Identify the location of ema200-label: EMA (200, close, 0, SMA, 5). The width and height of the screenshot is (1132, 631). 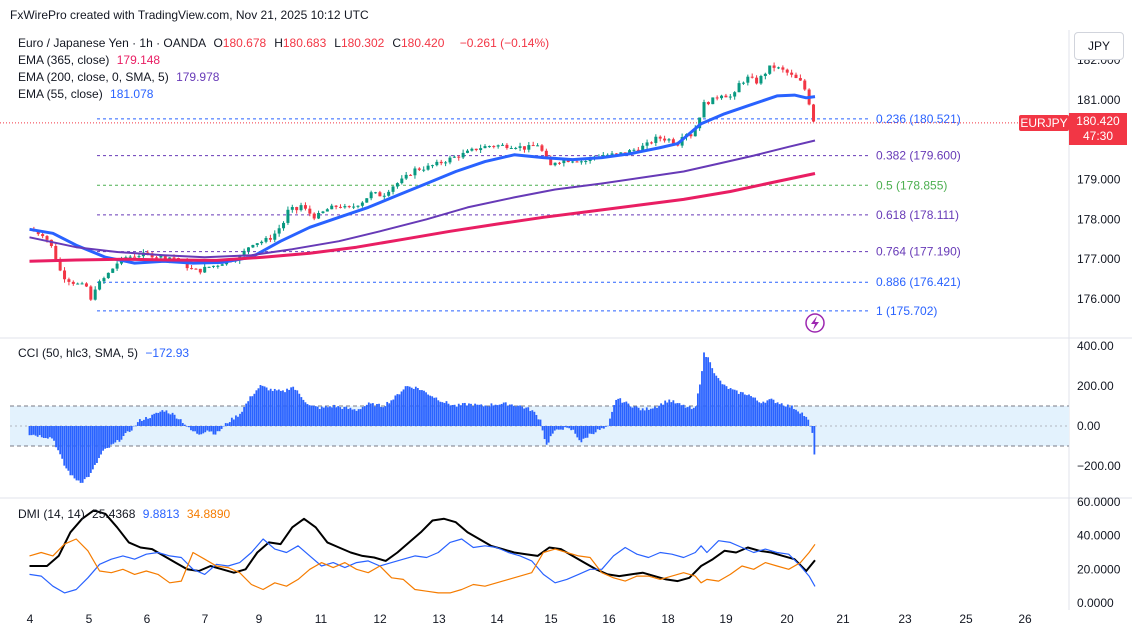
(93, 77).